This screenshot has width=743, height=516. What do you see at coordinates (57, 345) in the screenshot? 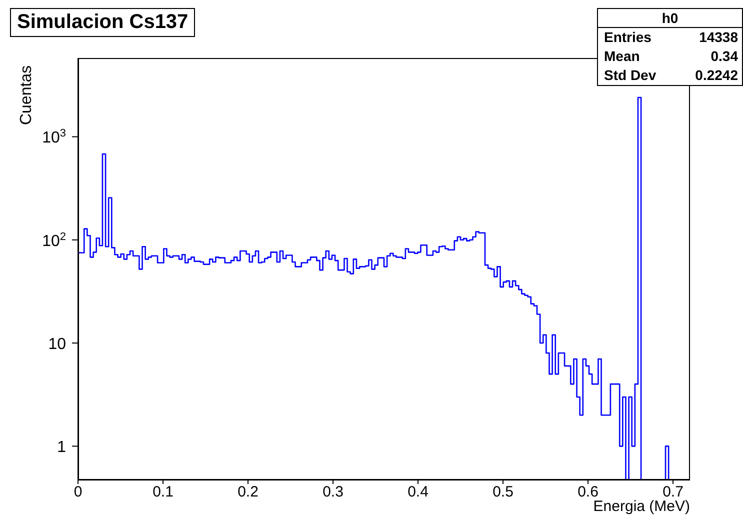
I see `y-tick-label: 10` at bounding box center [57, 345].